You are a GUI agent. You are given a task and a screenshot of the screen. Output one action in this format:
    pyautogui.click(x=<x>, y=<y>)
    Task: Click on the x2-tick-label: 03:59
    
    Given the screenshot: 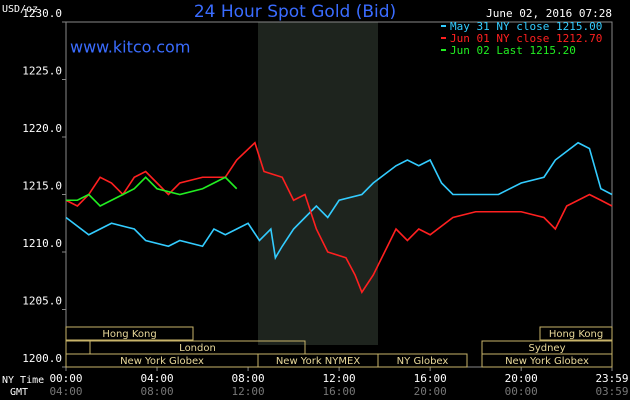 What is the action you would take?
    pyautogui.click(x=611, y=391)
    